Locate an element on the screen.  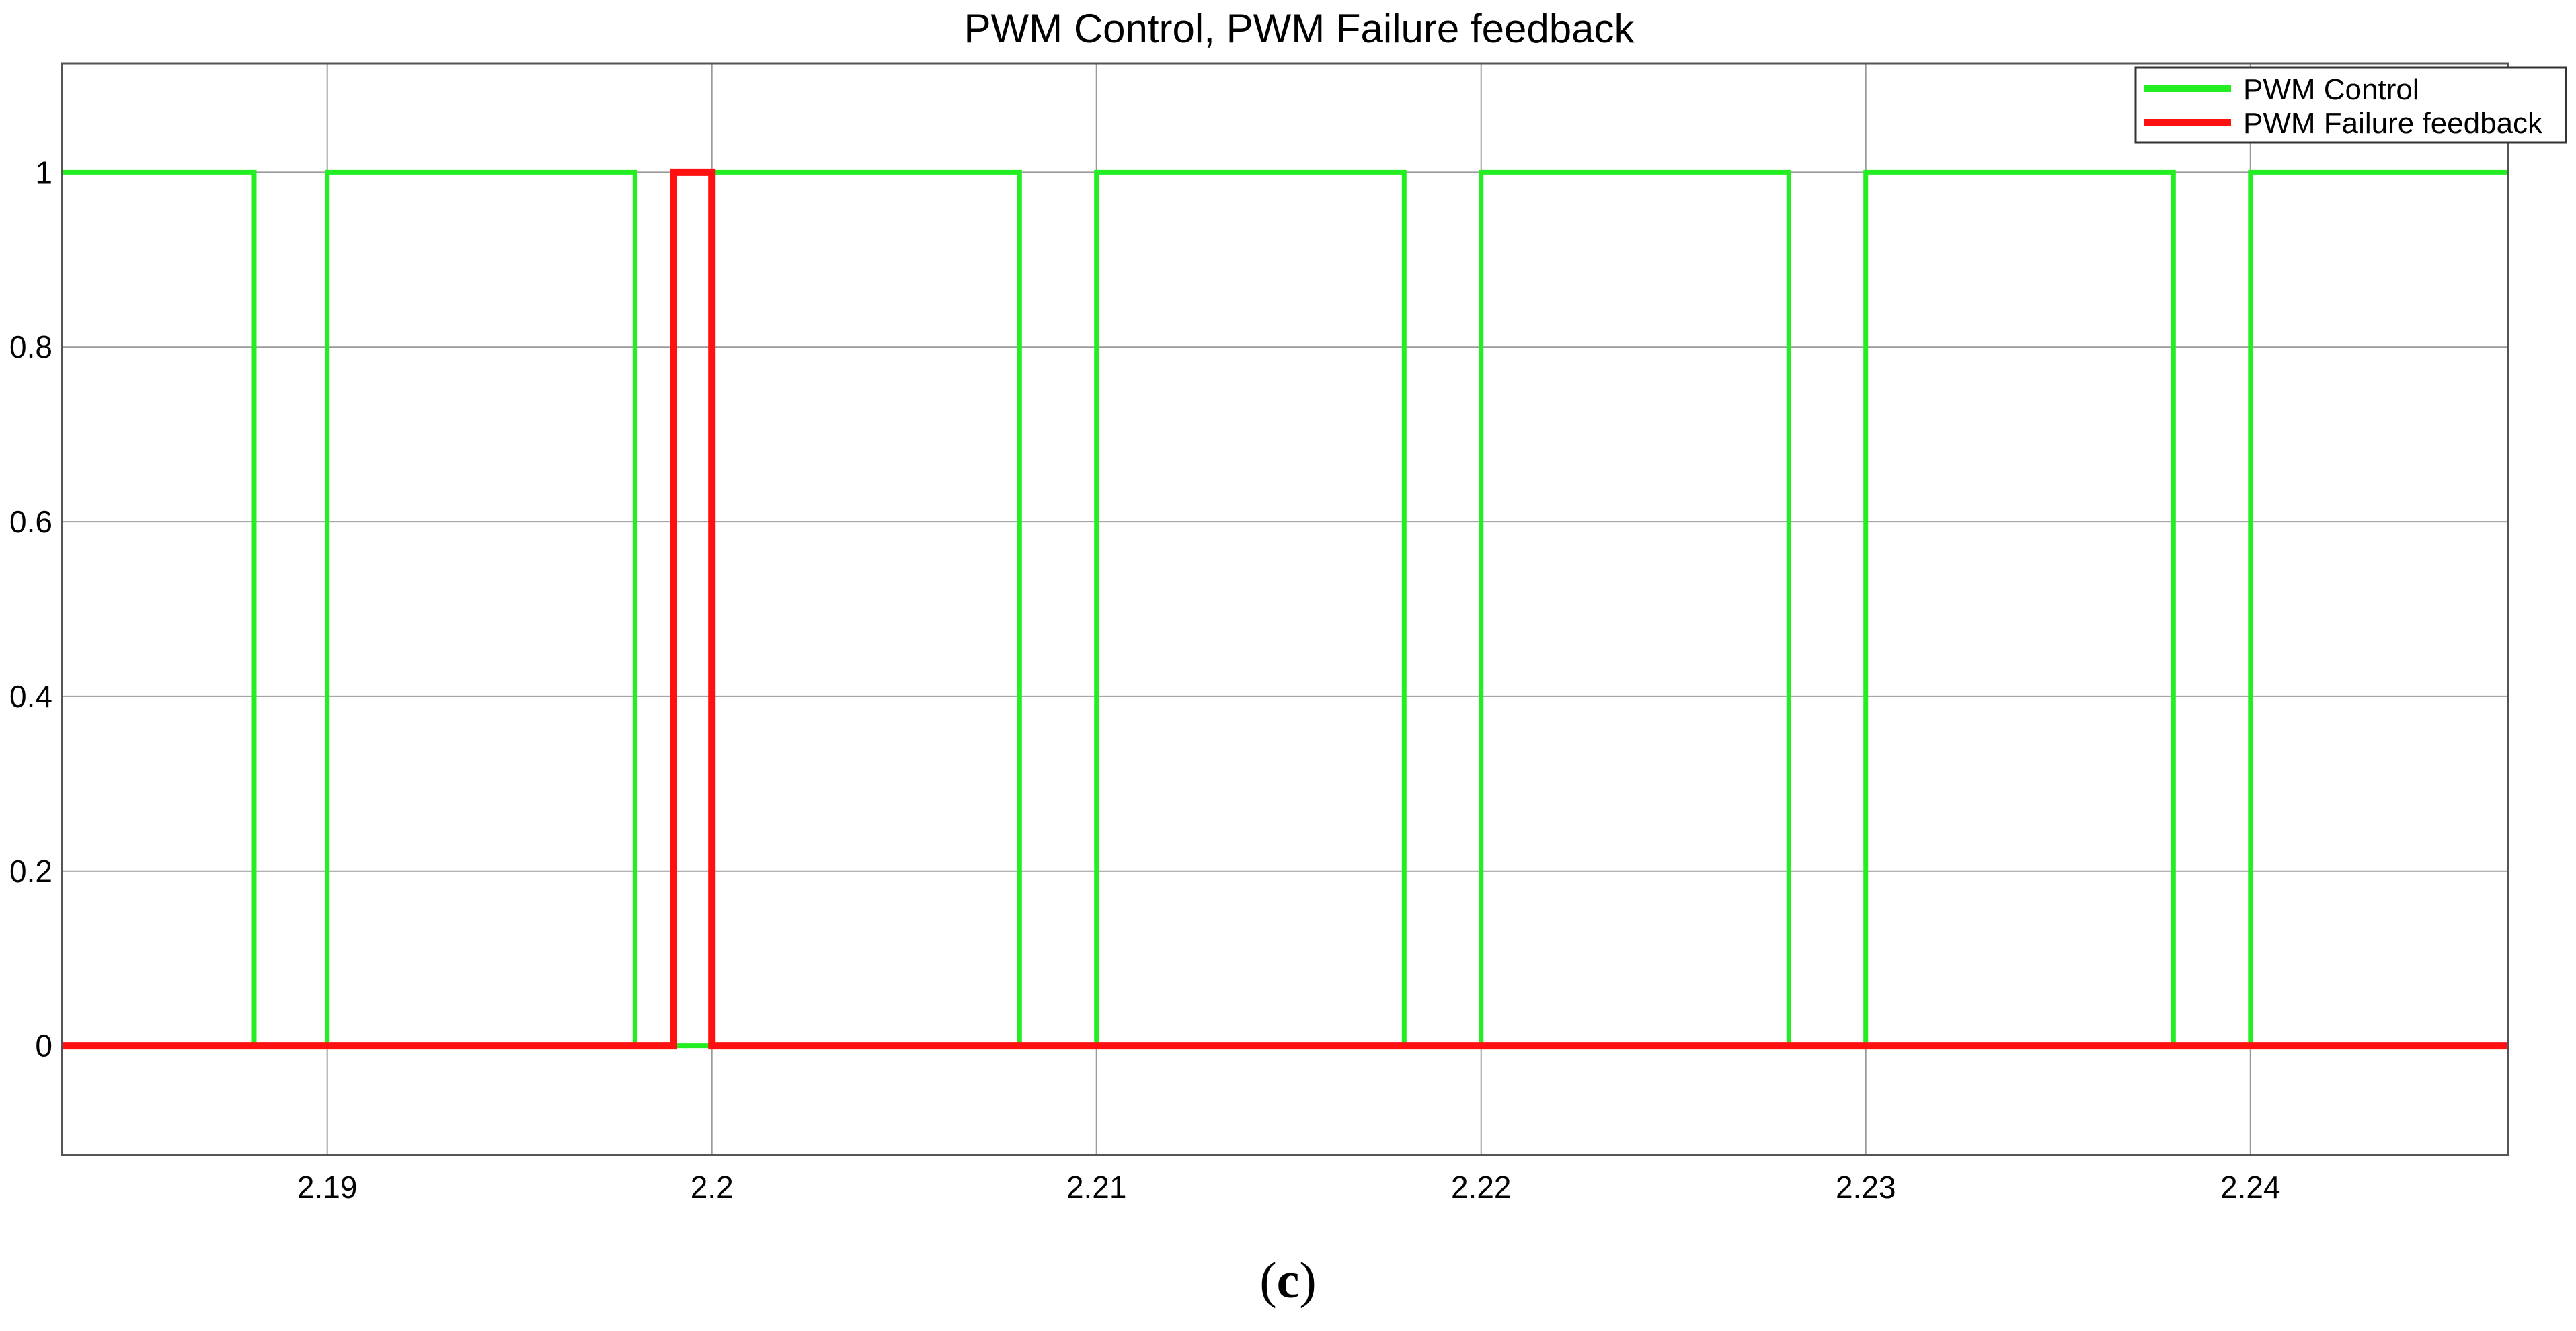
chart-title: PWM Control, PWM Failure feedback is located at coordinates (1300, 28).